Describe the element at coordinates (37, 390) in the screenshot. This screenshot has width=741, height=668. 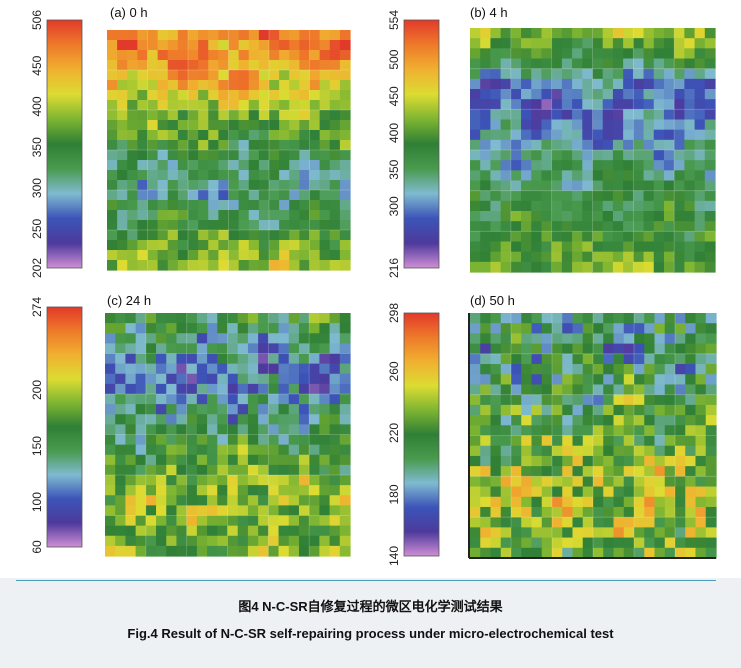
I see `colorbar-tick-label: 200` at that location.